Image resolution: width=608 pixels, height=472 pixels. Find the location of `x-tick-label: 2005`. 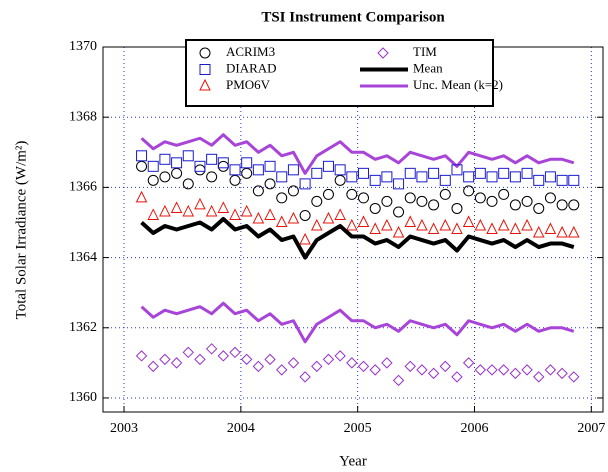

x-tick-label: 2005 is located at coordinates (358, 428).